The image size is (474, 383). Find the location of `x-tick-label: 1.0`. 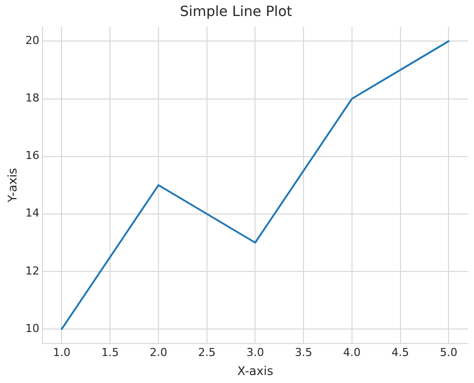

x-tick-label: 1.0 is located at coordinates (61, 352).